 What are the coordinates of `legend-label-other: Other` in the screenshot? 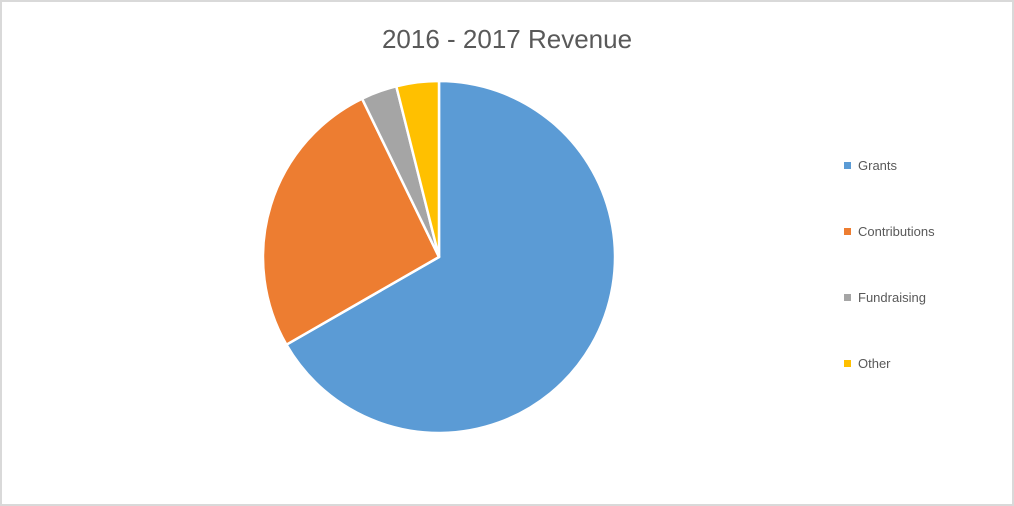 It's located at (874, 363).